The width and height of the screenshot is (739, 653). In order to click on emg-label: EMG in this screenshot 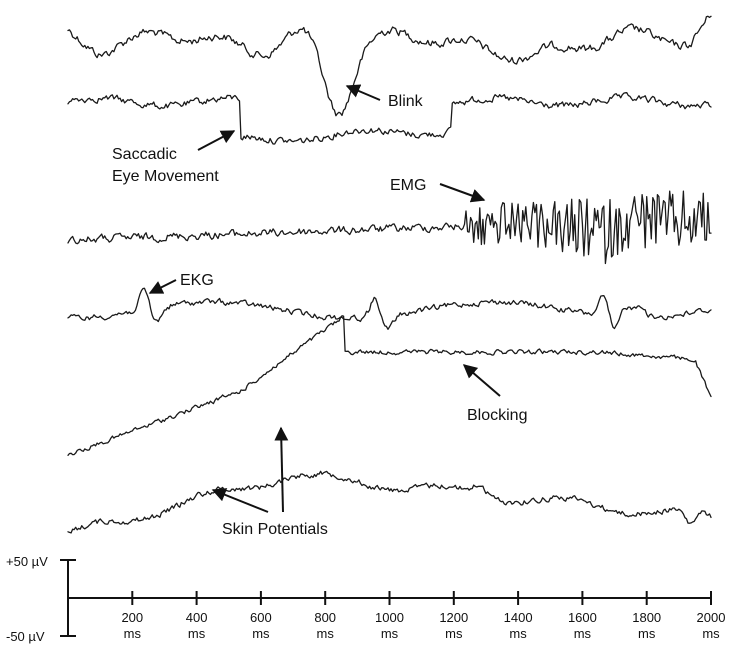, I will do `click(408, 185)`.